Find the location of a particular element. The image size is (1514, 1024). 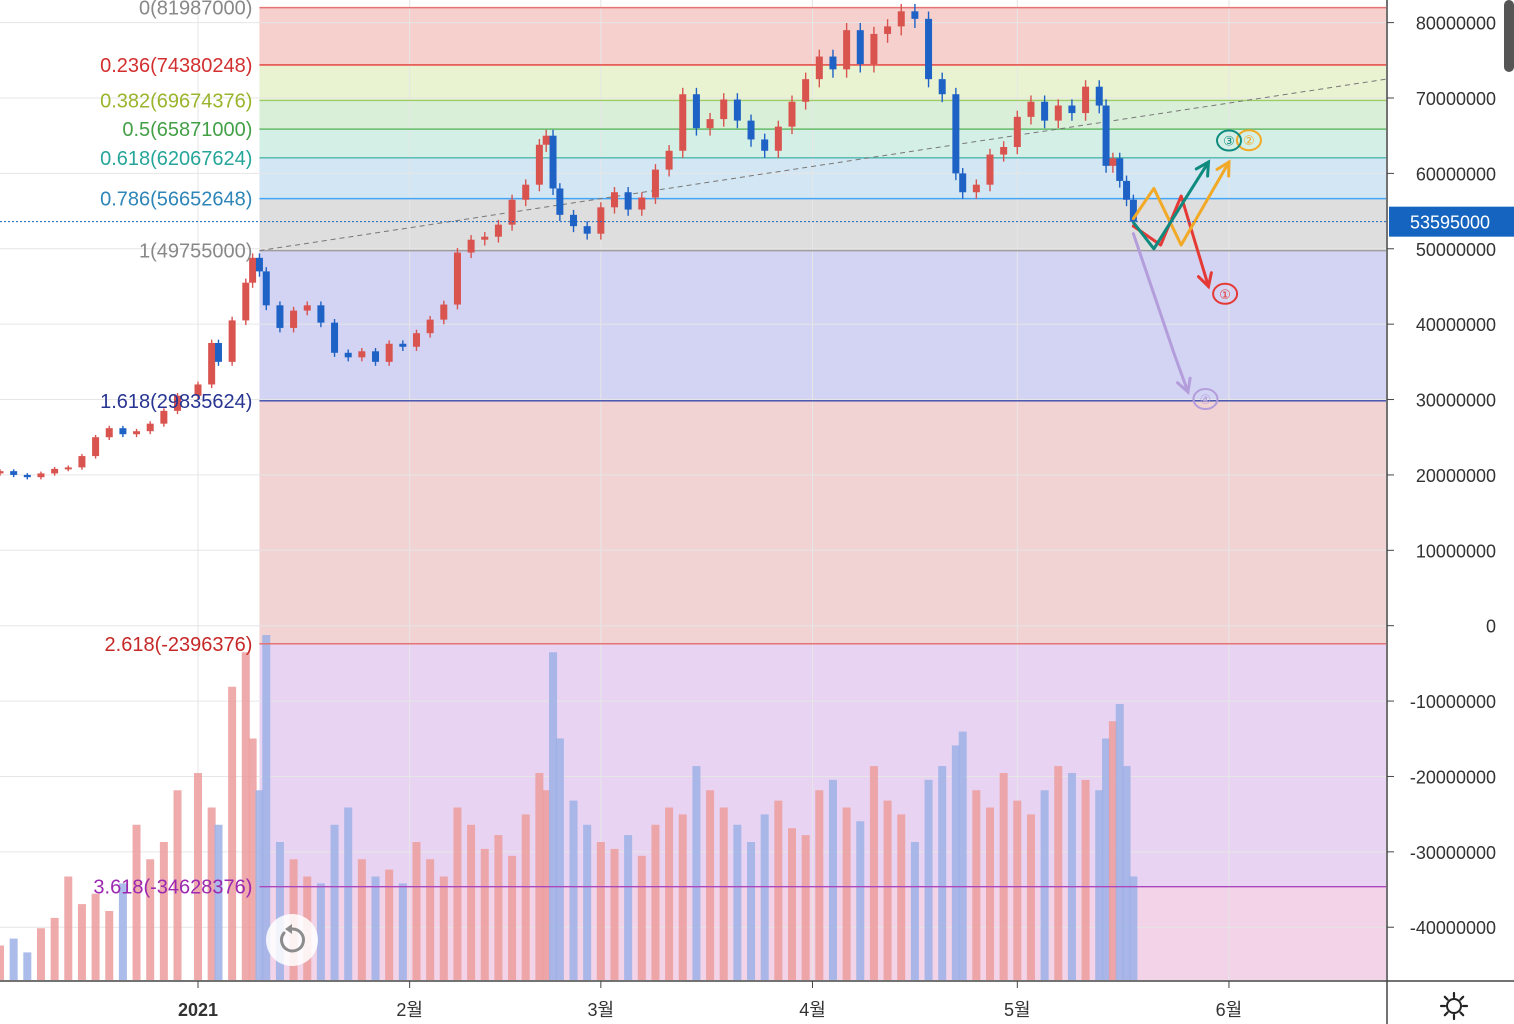

price-tick-label: 40000000 is located at coordinates (1456, 325).